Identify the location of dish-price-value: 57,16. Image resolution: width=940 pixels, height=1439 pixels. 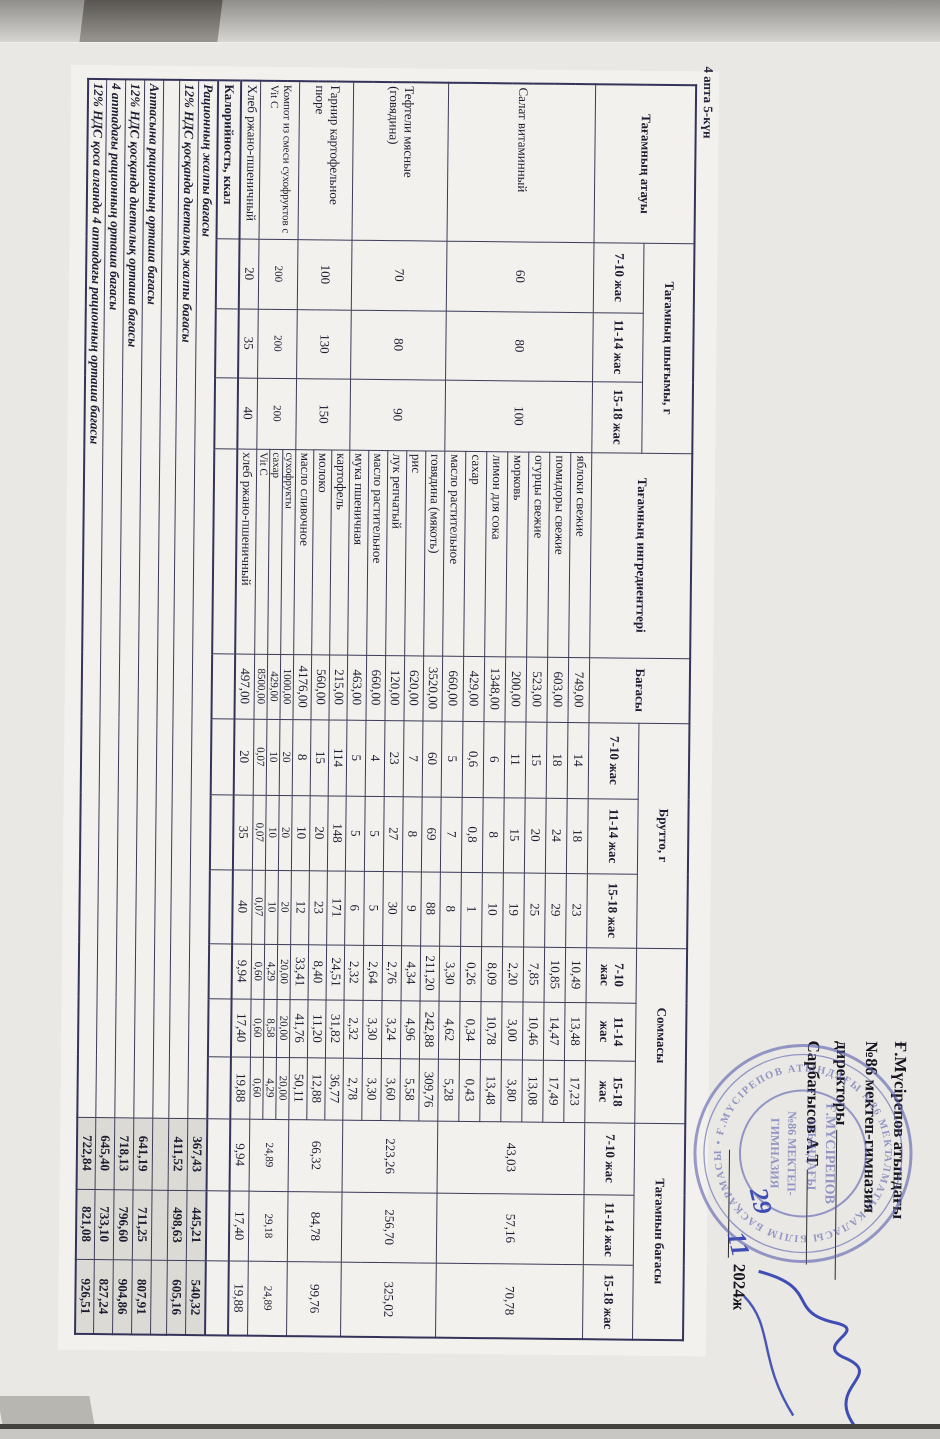
(510, 1228).